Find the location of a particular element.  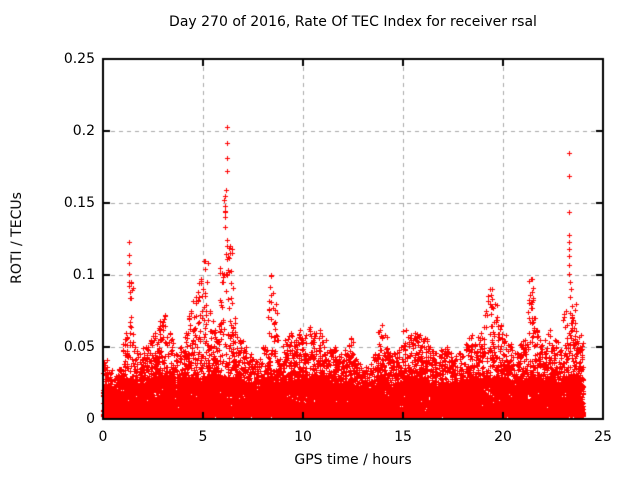

x-tick-label: 10 is located at coordinates (303, 437).